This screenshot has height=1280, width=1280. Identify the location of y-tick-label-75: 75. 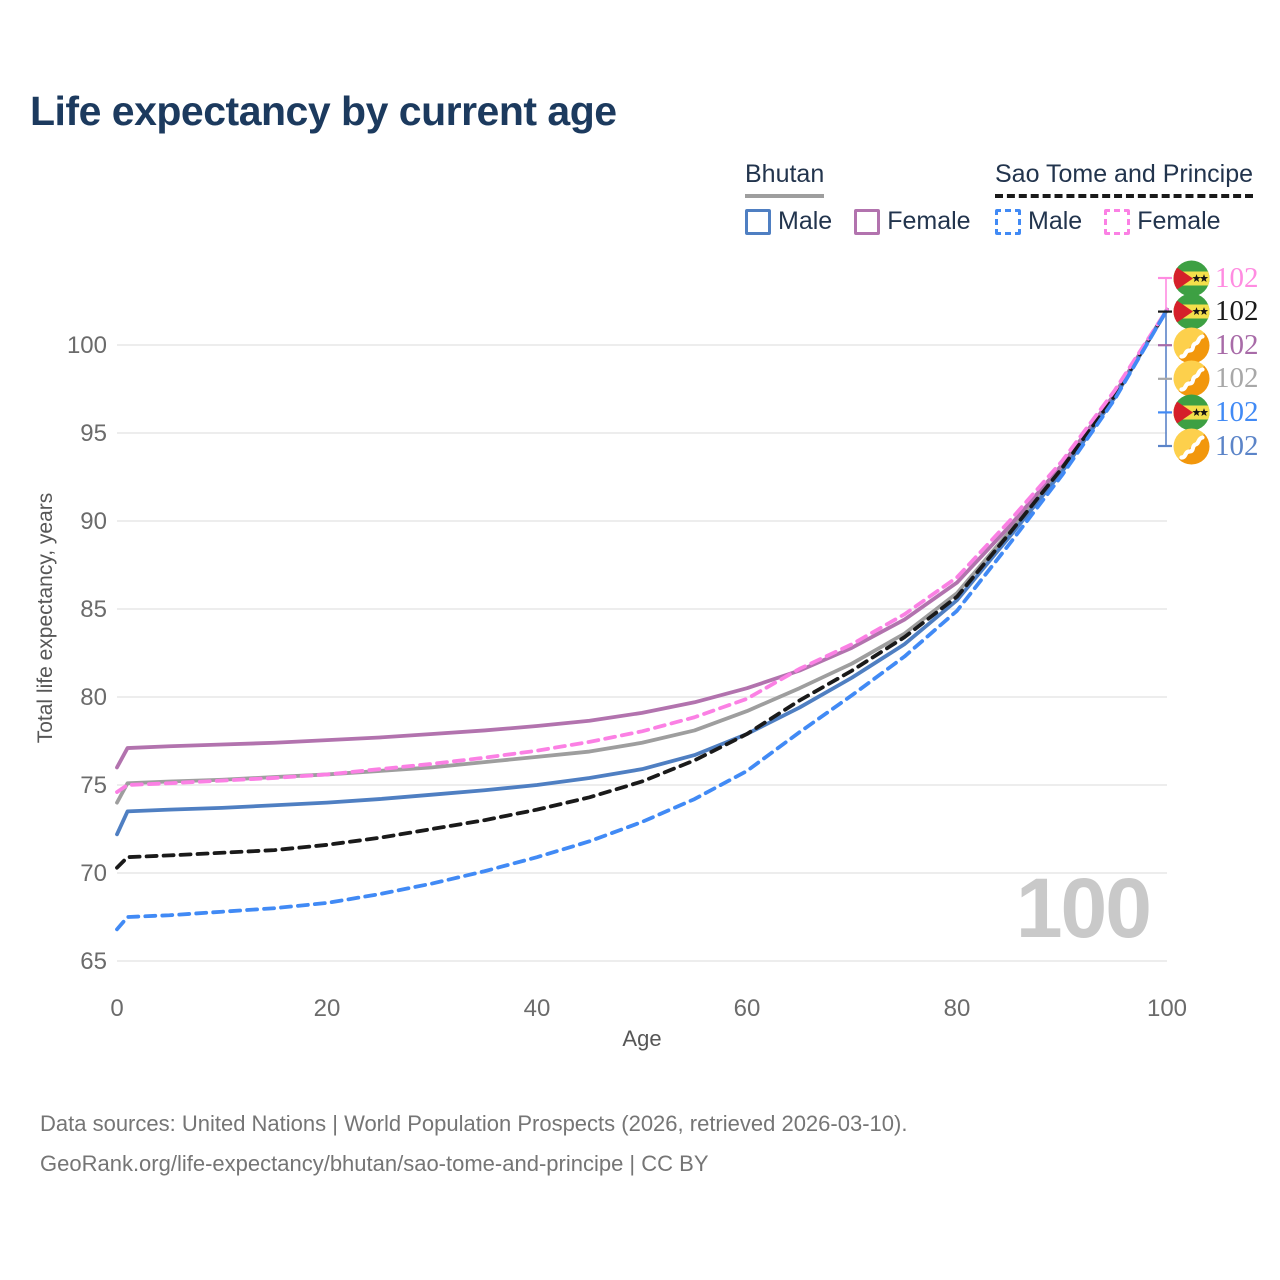
(93, 785).